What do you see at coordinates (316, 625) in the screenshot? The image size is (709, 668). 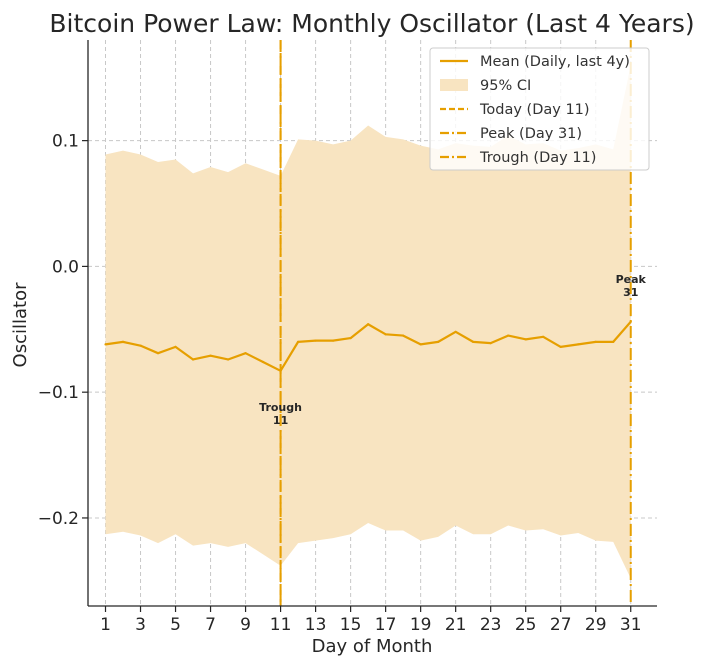 I see `x-tick-label: 13` at bounding box center [316, 625].